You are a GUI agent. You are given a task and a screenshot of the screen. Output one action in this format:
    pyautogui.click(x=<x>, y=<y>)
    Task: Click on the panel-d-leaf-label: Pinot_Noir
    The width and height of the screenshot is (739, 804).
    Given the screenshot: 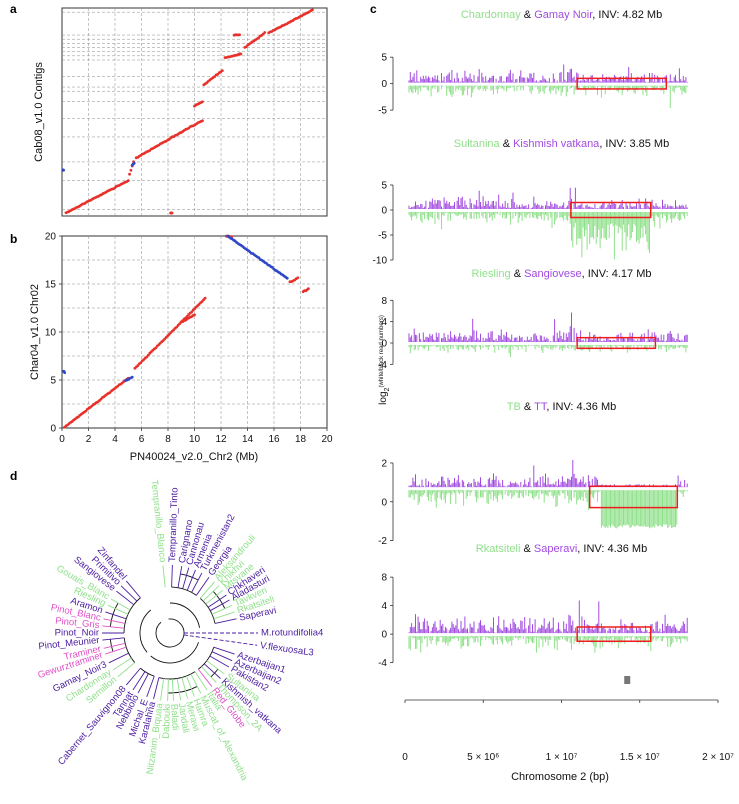 What is the action you would take?
    pyautogui.click(x=77, y=633)
    